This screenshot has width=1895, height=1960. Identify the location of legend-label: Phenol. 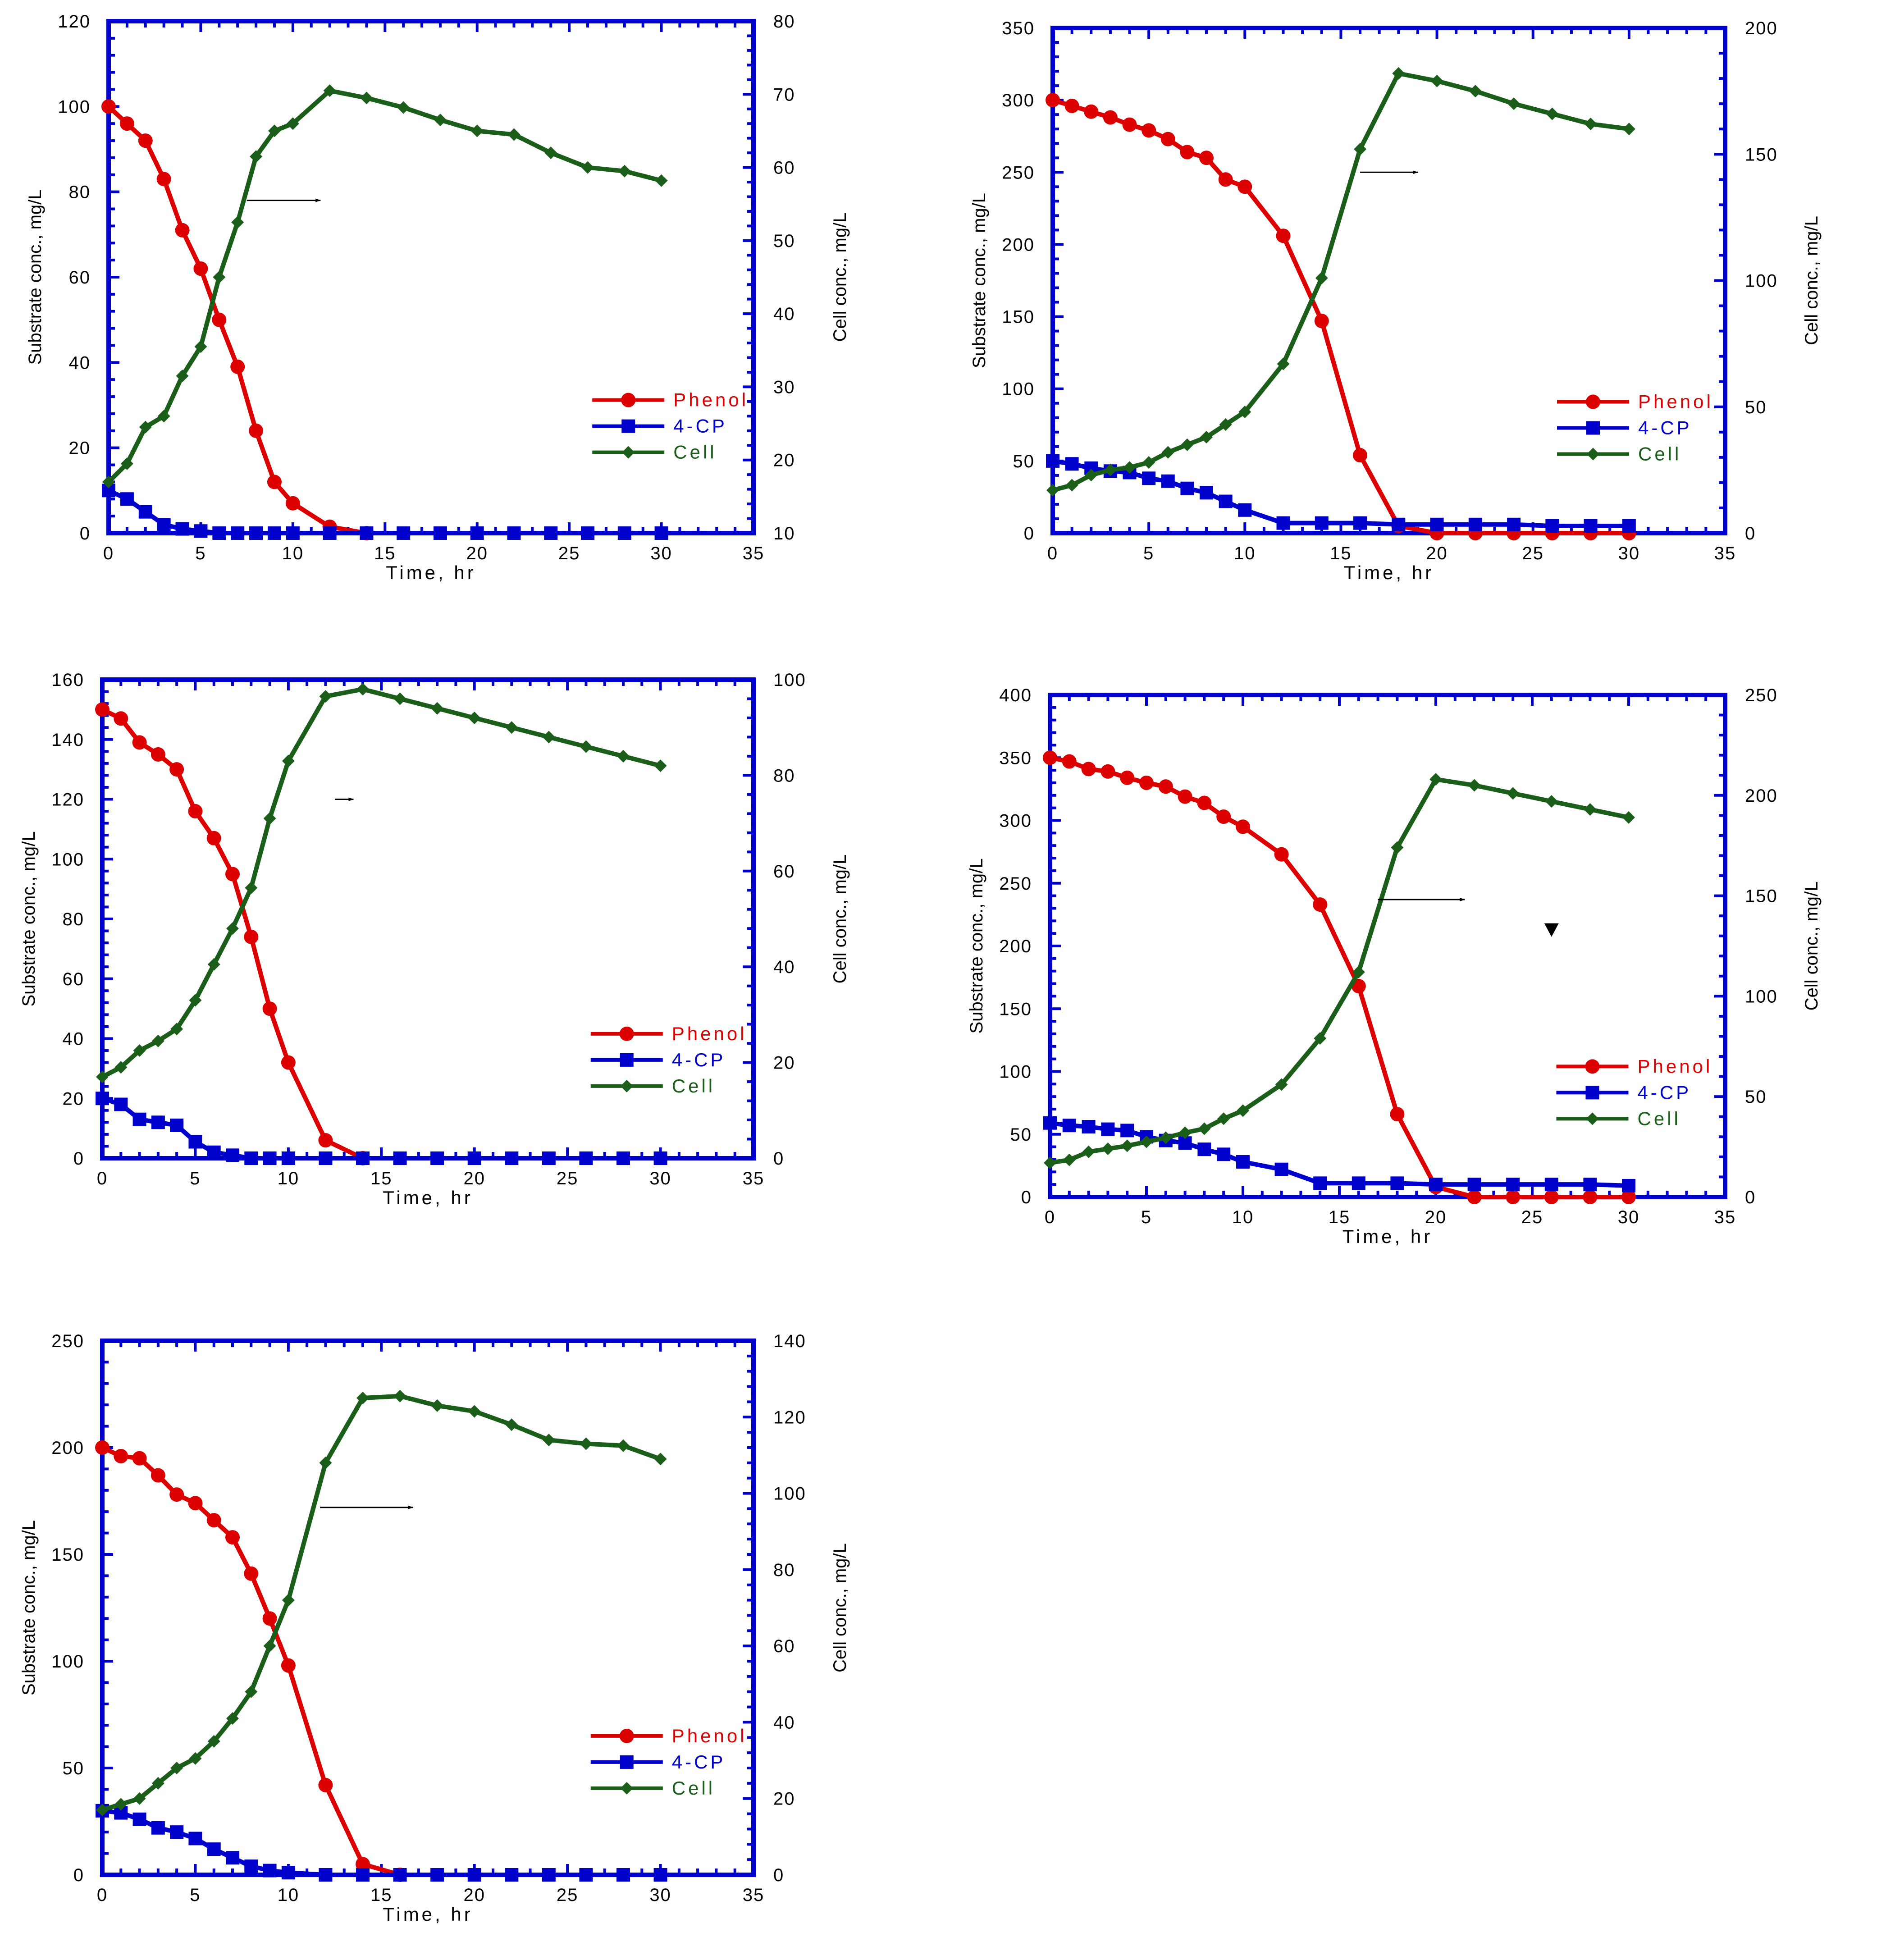
(1675, 401).